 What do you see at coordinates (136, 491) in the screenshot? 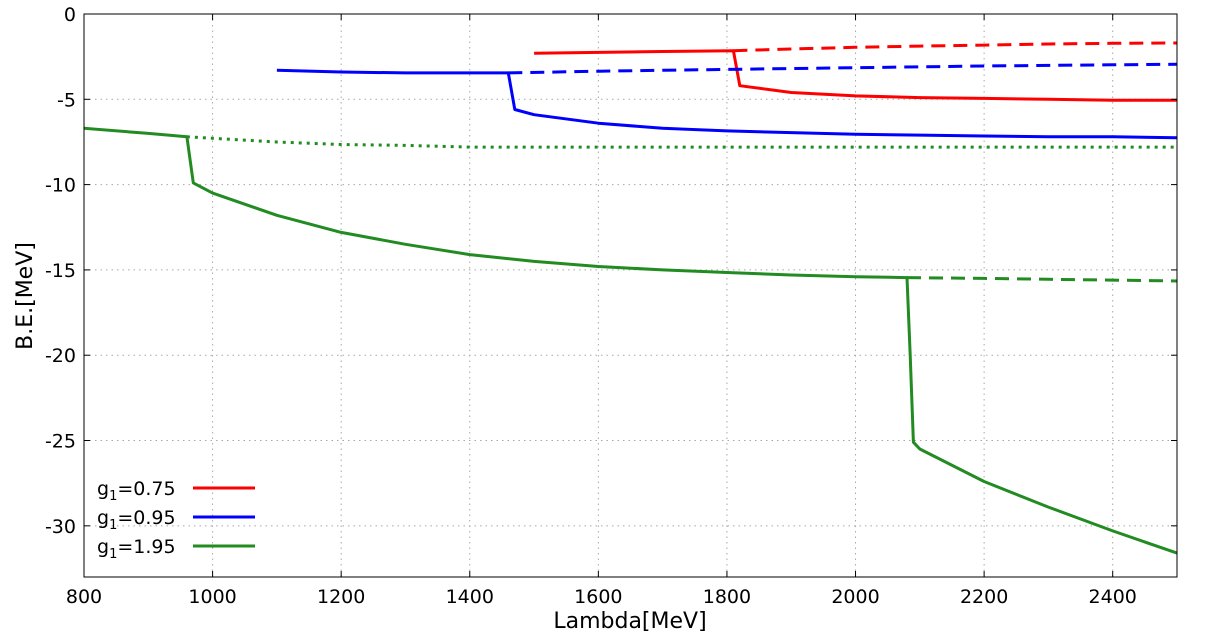
I see `legend-entry-label: g1=0.75` at bounding box center [136, 491].